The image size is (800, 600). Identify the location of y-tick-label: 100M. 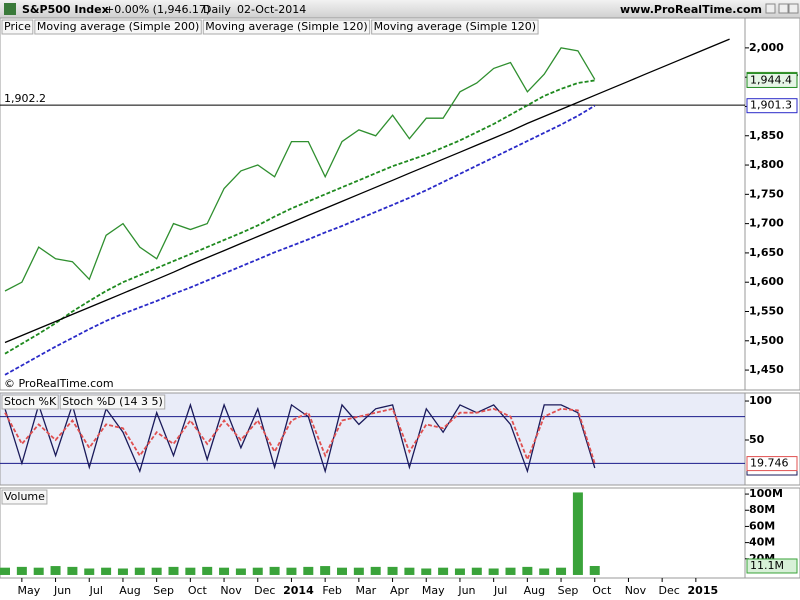
(766, 493).